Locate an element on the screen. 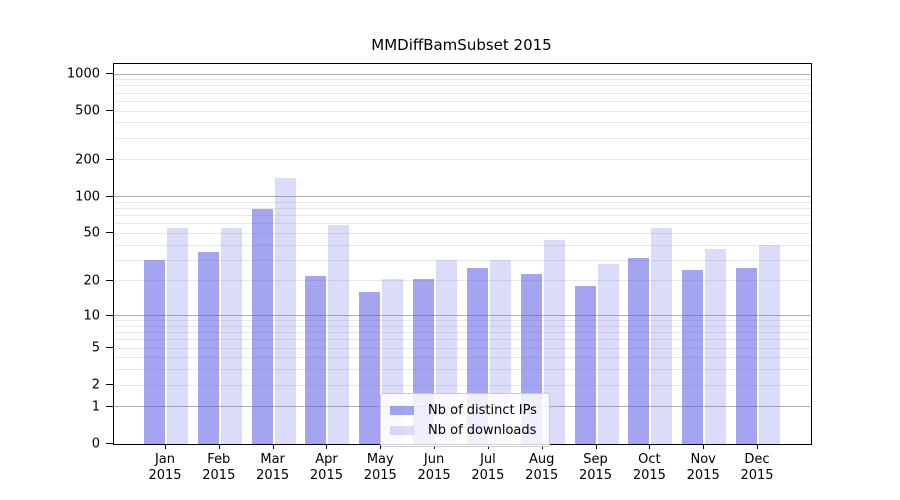  y-tick-label-50: 50 is located at coordinates (91, 233).